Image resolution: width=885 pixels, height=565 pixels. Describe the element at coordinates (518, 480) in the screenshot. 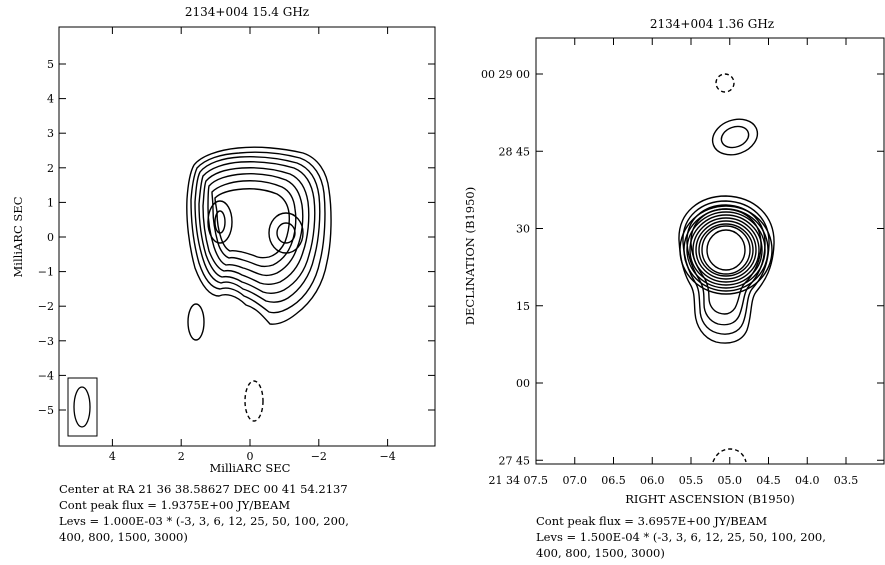

I see `right-x-tick-label: 21 34 07.5` at that location.